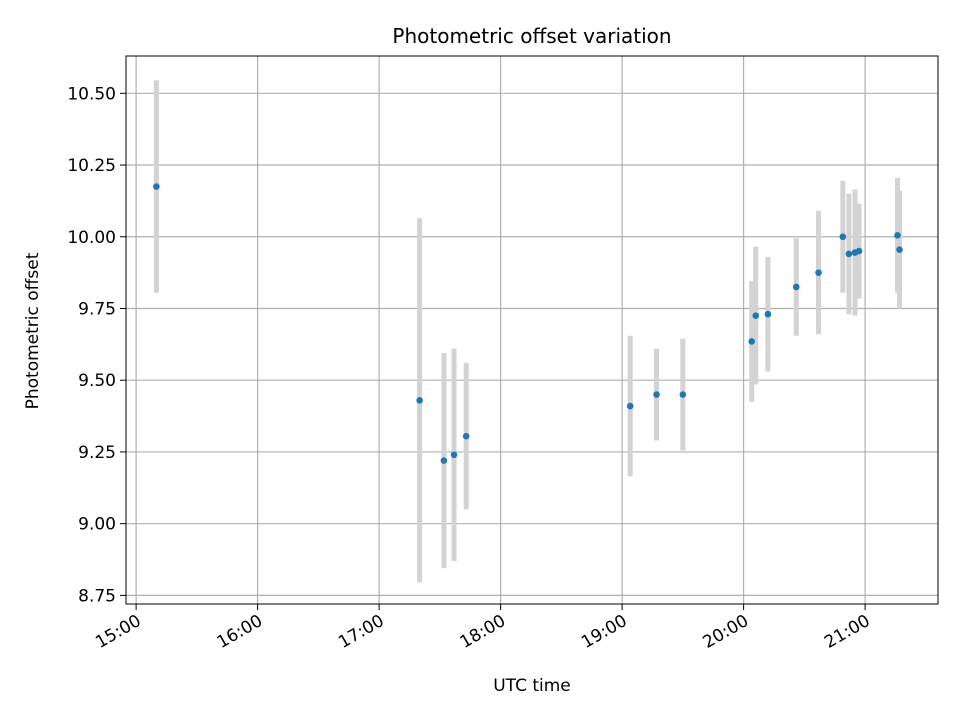 This screenshot has height=720, width=960. I want to click on chart-title: Photometric offset variation, so click(531, 36).